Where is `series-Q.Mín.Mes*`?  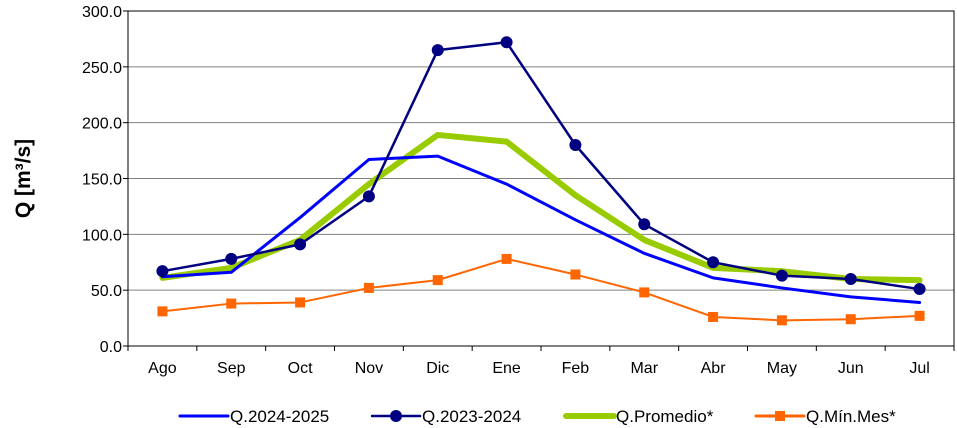
series-Q.Mín.Mes* is located at coordinates (541, 289).